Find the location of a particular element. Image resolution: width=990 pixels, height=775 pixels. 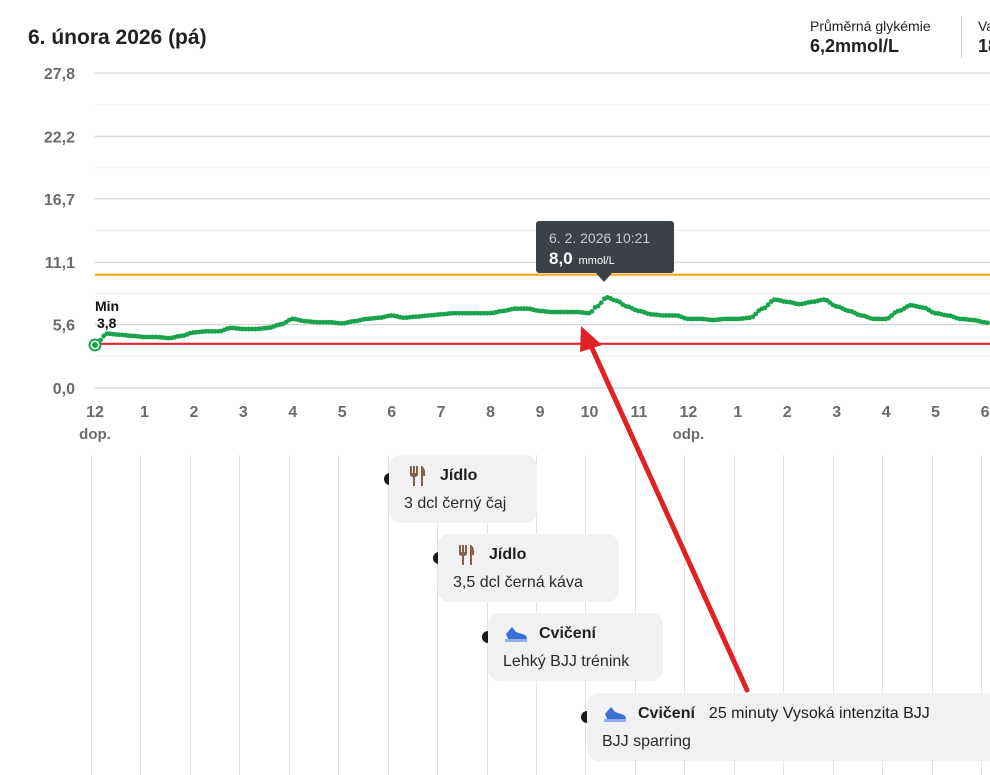

x-tick-sublabel: dop. is located at coordinates (95, 434).